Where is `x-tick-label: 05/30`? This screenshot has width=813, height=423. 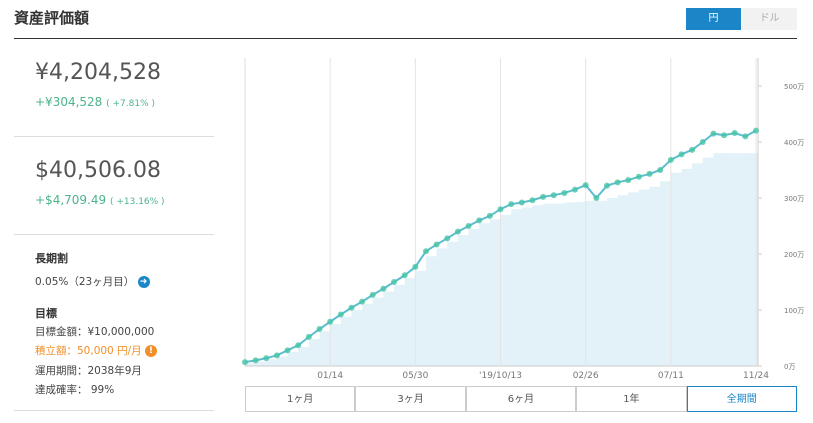
x-tick-label: 05/30 is located at coordinates (415, 376).